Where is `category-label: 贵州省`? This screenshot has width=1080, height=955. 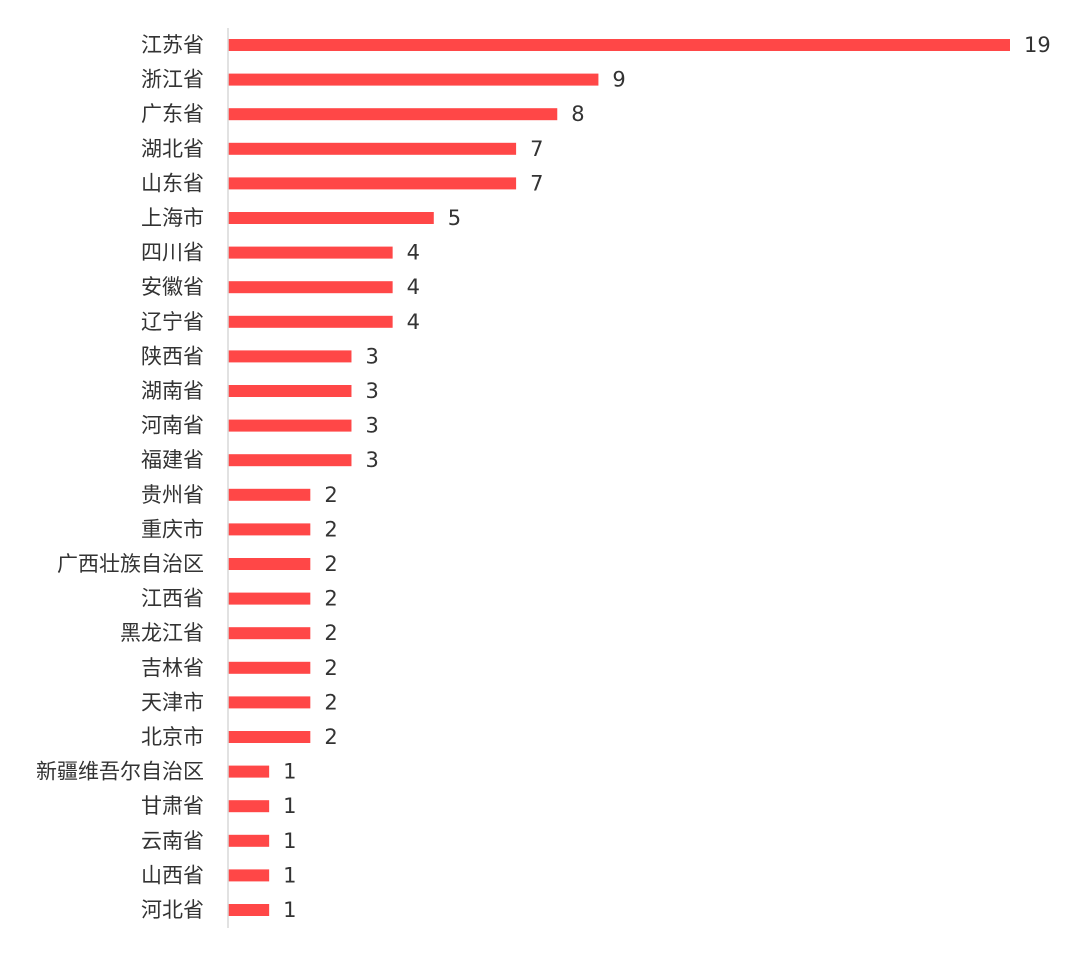 category-label: 贵州省 is located at coordinates (172, 495).